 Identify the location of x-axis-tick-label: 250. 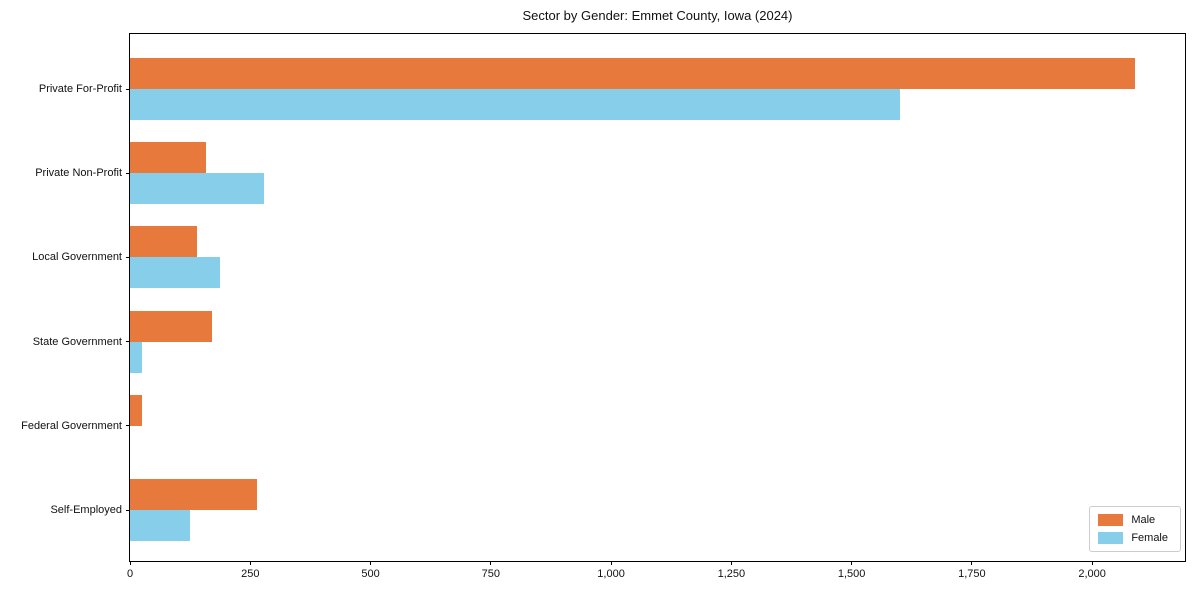
(250, 574).